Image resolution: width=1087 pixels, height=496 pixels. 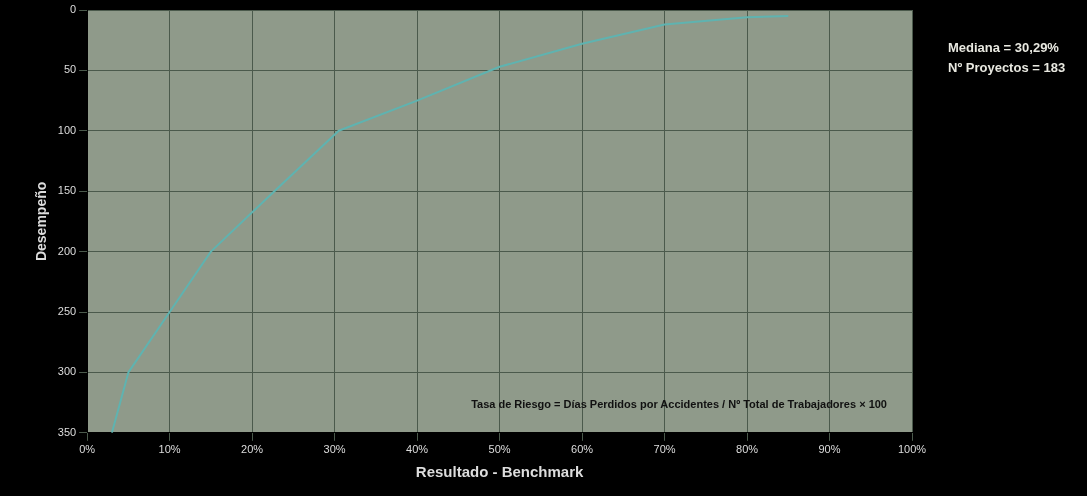 I want to click on y-tick-label: 0, so click(x=73, y=9).